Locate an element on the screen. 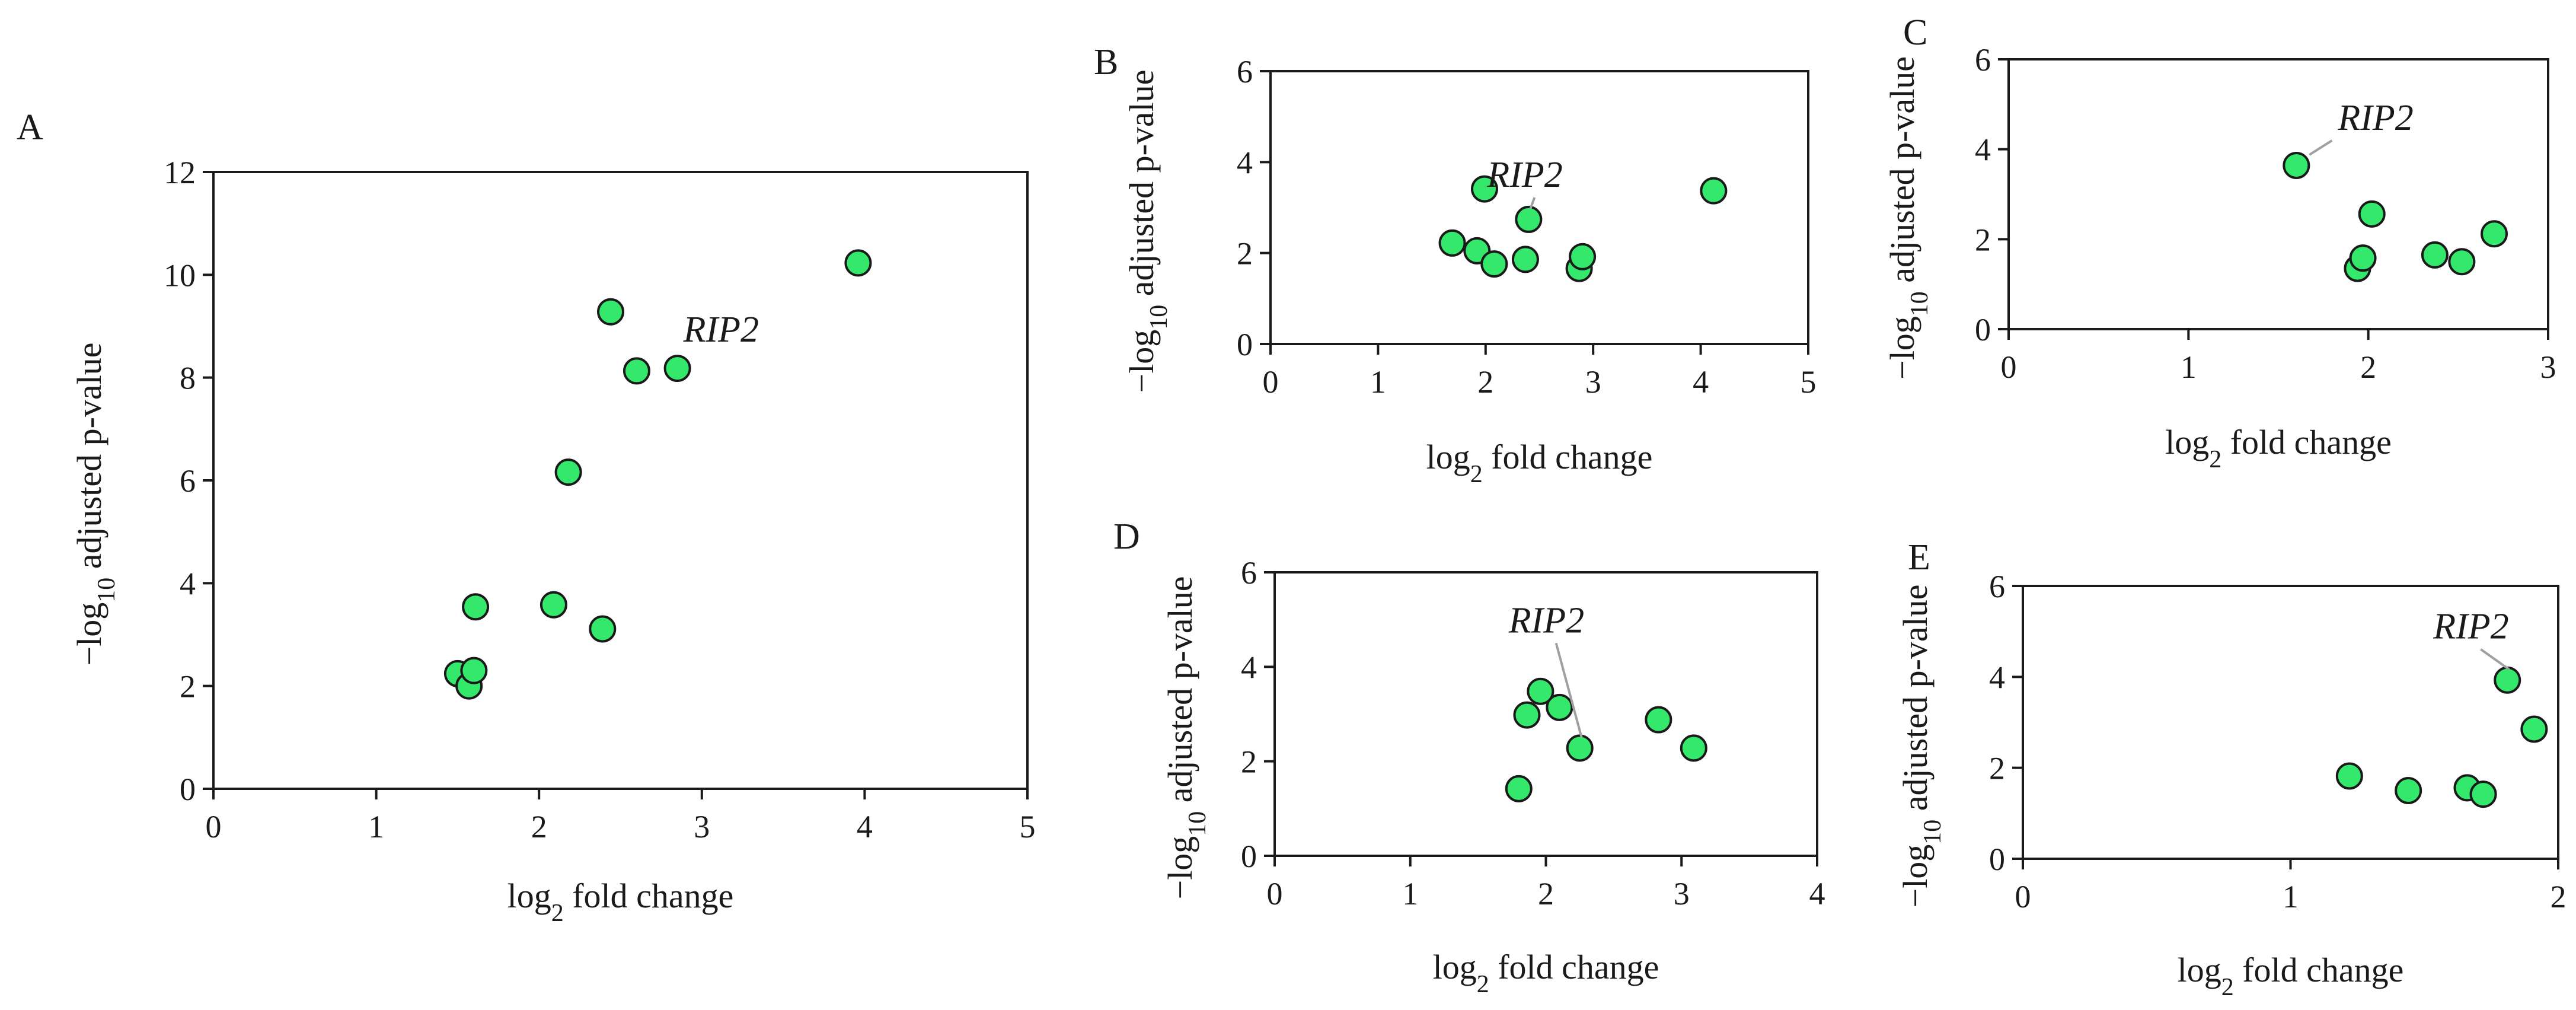  y-tick-label-a: 6 is located at coordinates (188, 481).